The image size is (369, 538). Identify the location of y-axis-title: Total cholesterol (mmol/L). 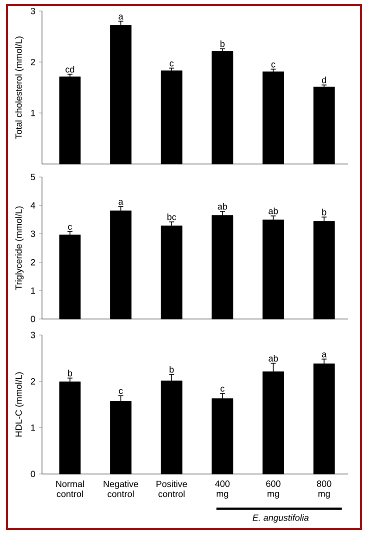
(19, 87).